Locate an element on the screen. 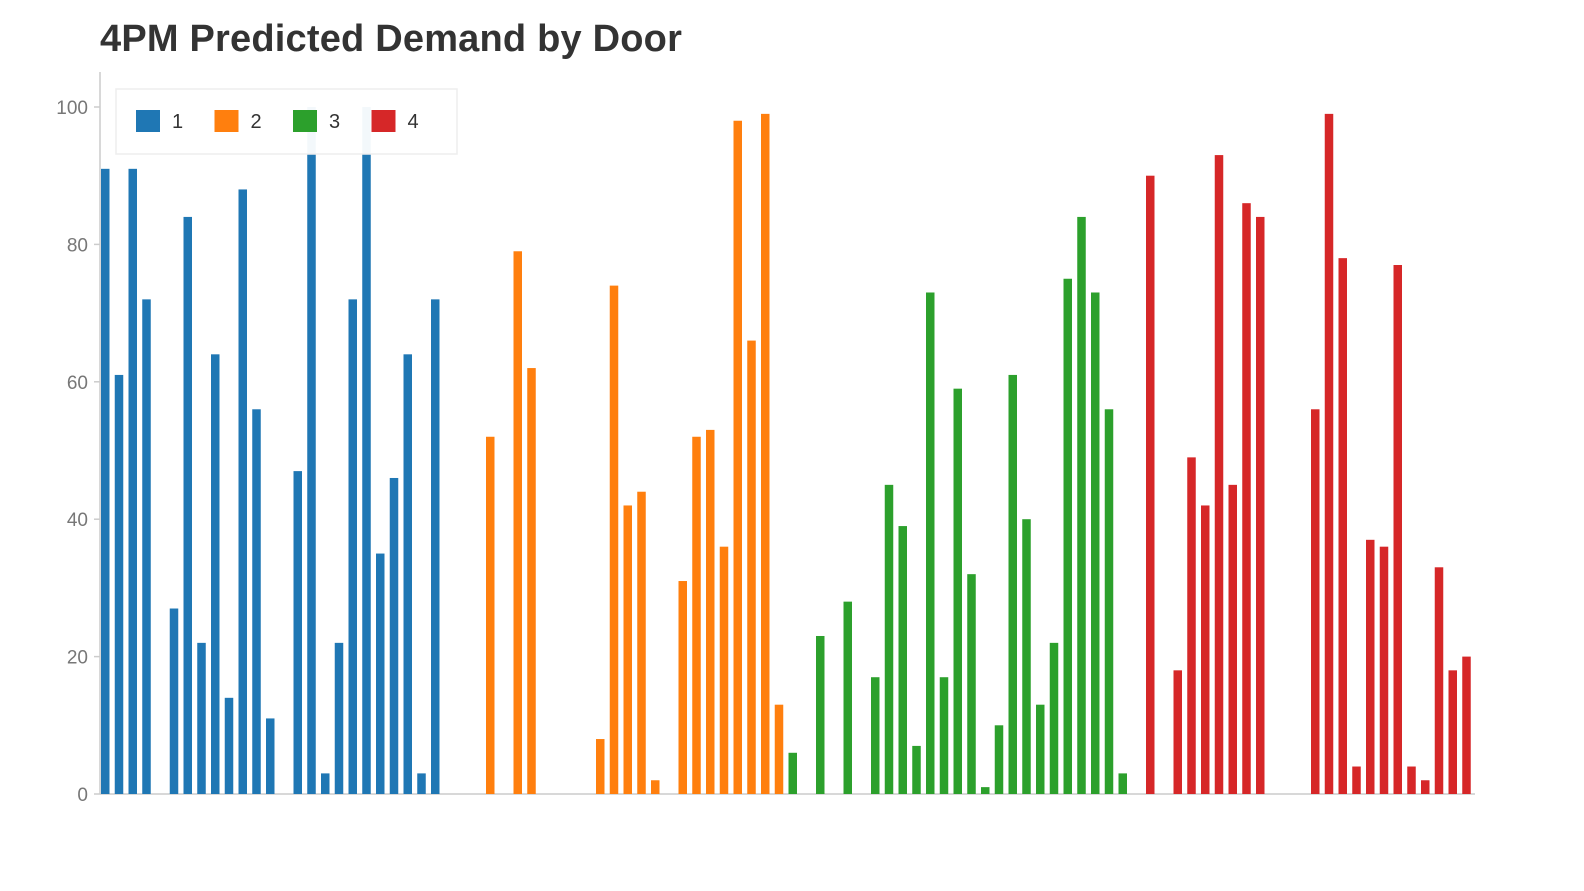  legend-label: 2 is located at coordinates (256, 122).